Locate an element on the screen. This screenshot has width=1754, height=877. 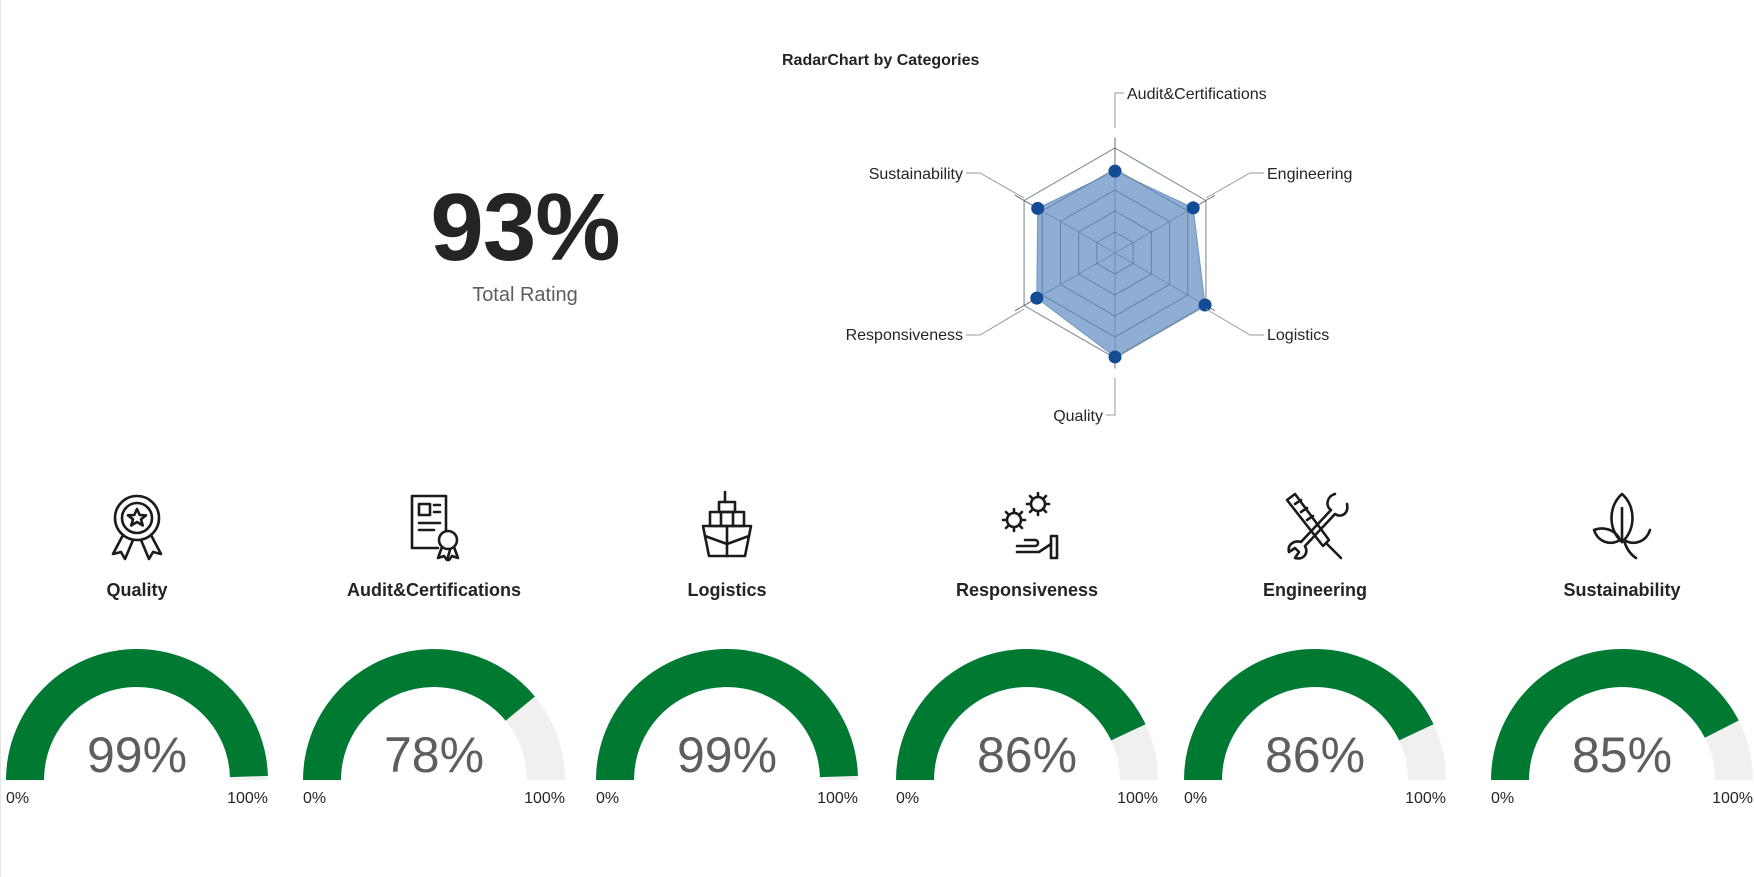
gauge-sustainability: 85% 0% 100% is located at coordinates (1614, 730).